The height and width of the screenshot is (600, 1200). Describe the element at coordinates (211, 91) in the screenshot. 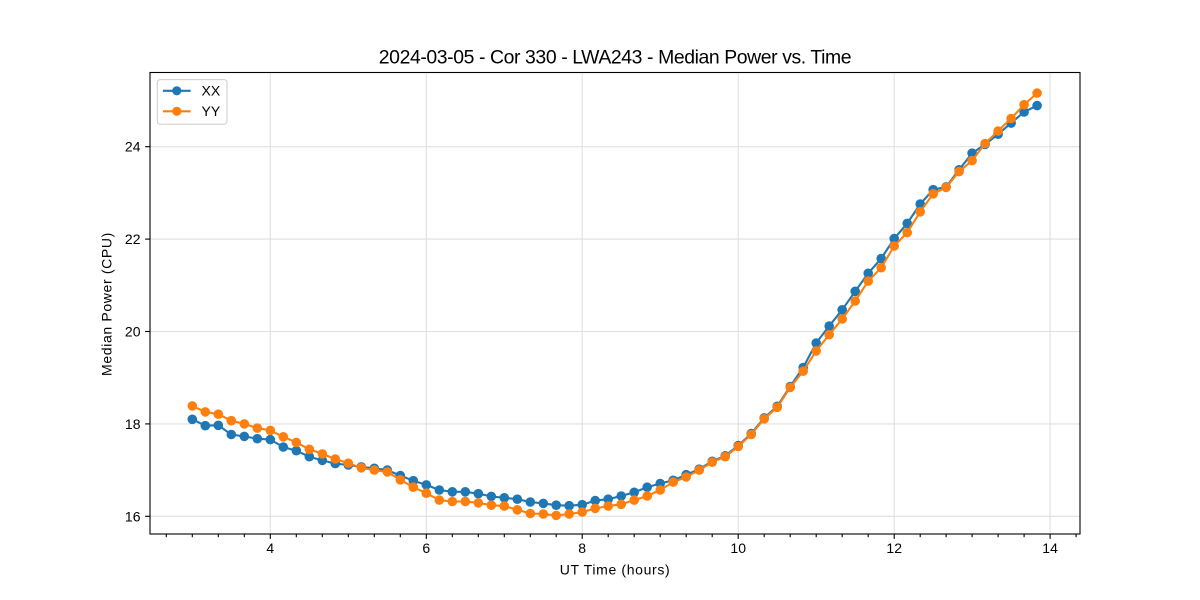

I see `svg-text: XX` at that location.